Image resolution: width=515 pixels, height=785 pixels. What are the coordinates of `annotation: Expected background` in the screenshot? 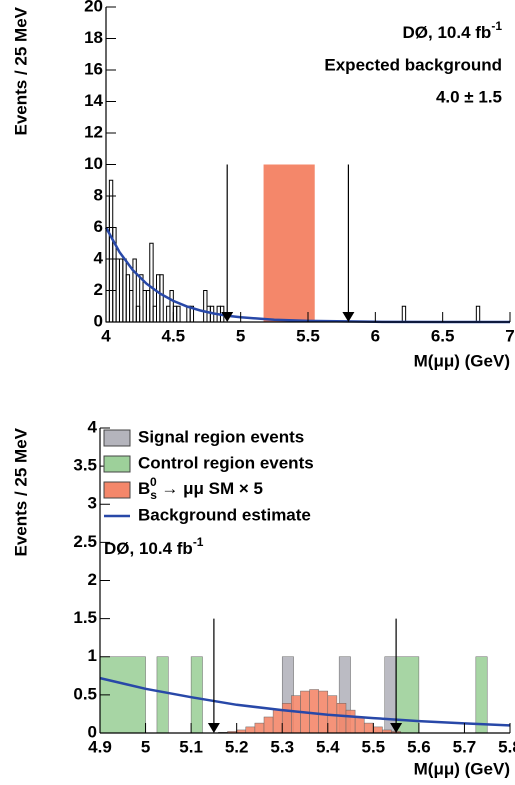 It's located at (413, 64).